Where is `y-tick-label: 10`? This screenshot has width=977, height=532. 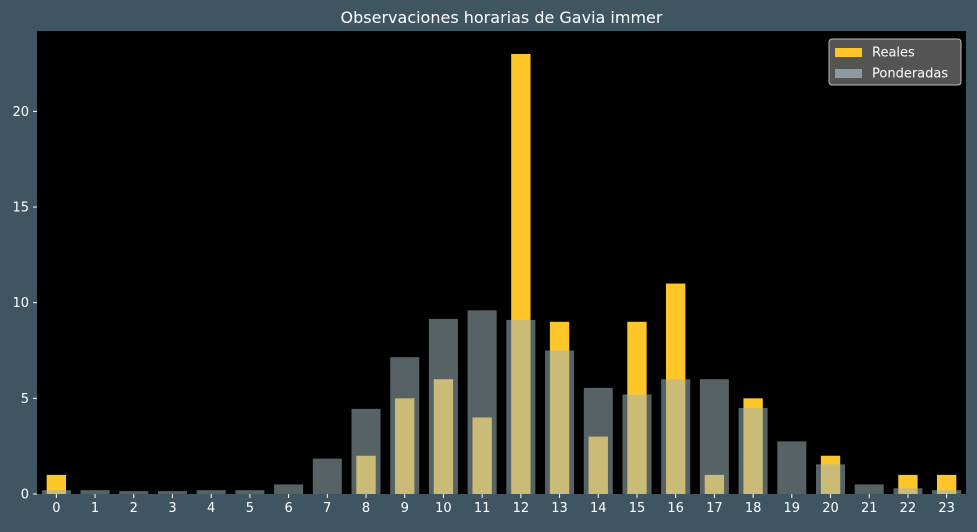 y-tick-label: 10 is located at coordinates (20, 303).